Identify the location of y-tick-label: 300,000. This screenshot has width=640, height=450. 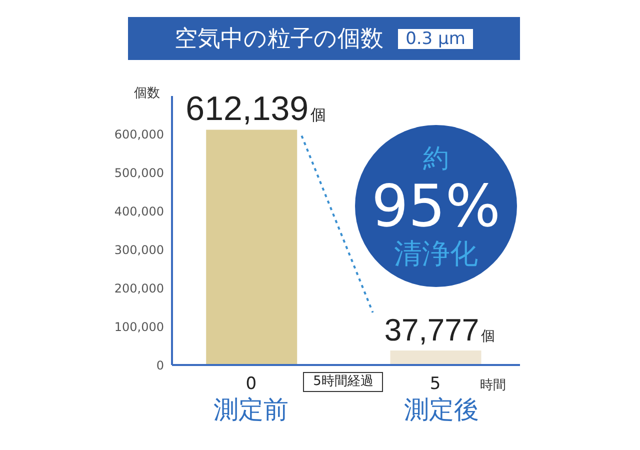
(139, 249).